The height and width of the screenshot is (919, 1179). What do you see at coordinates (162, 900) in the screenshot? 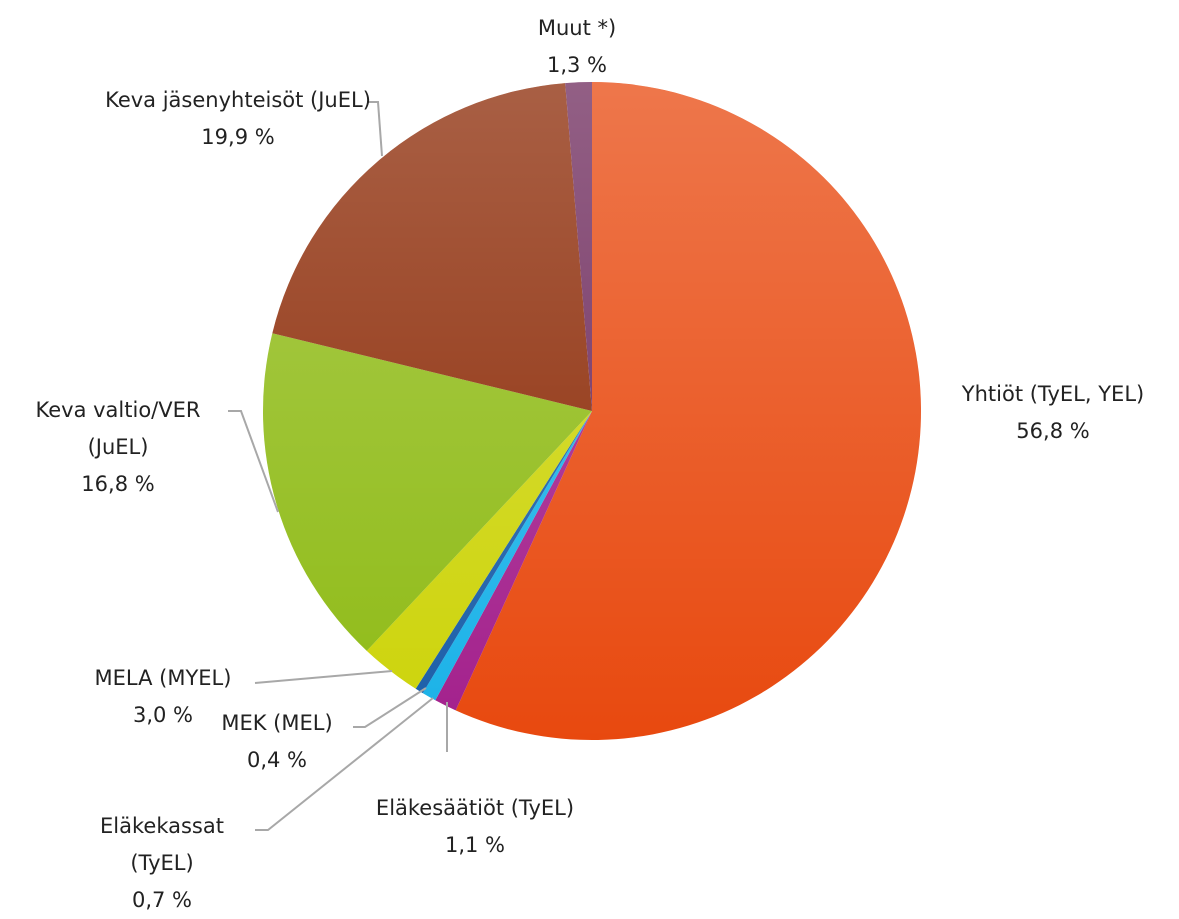
I see `value-label: 0,7 %` at bounding box center [162, 900].